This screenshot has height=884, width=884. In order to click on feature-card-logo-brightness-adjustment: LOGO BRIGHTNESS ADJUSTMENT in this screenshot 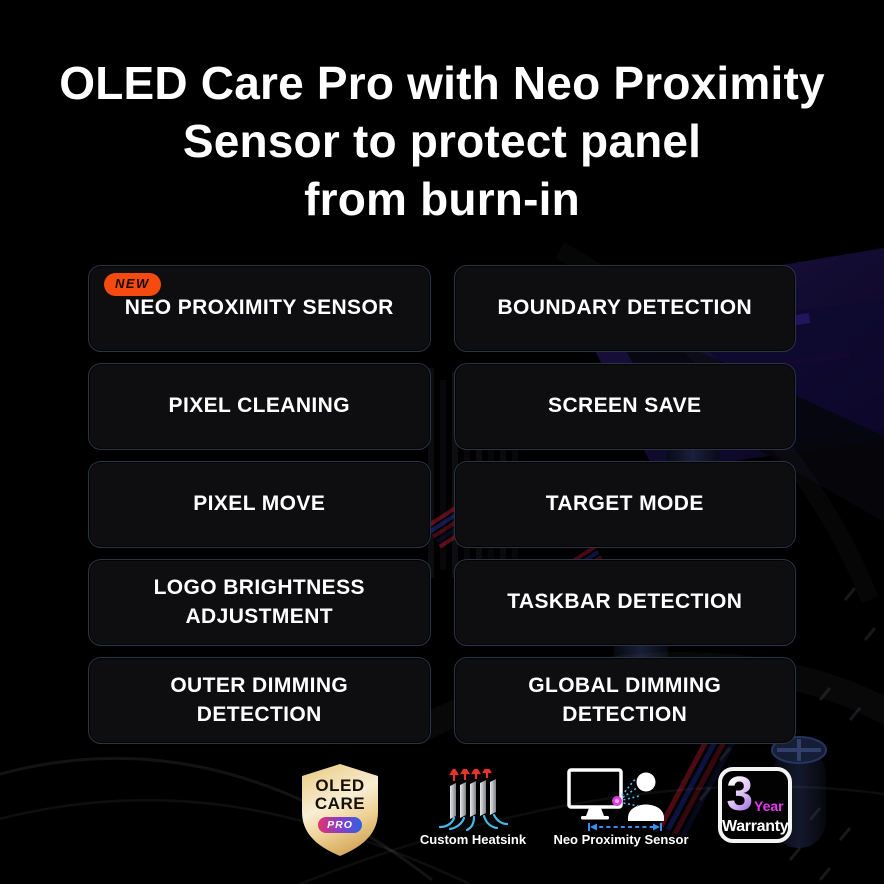, I will do `click(259, 602)`.